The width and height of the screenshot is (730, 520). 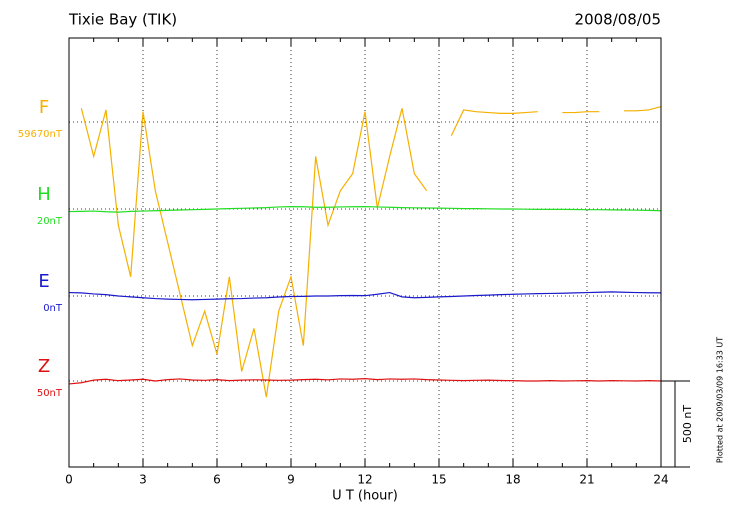 What do you see at coordinates (660, 480) in the screenshot?
I see `x-tick-label: 24` at bounding box center [660, 480].